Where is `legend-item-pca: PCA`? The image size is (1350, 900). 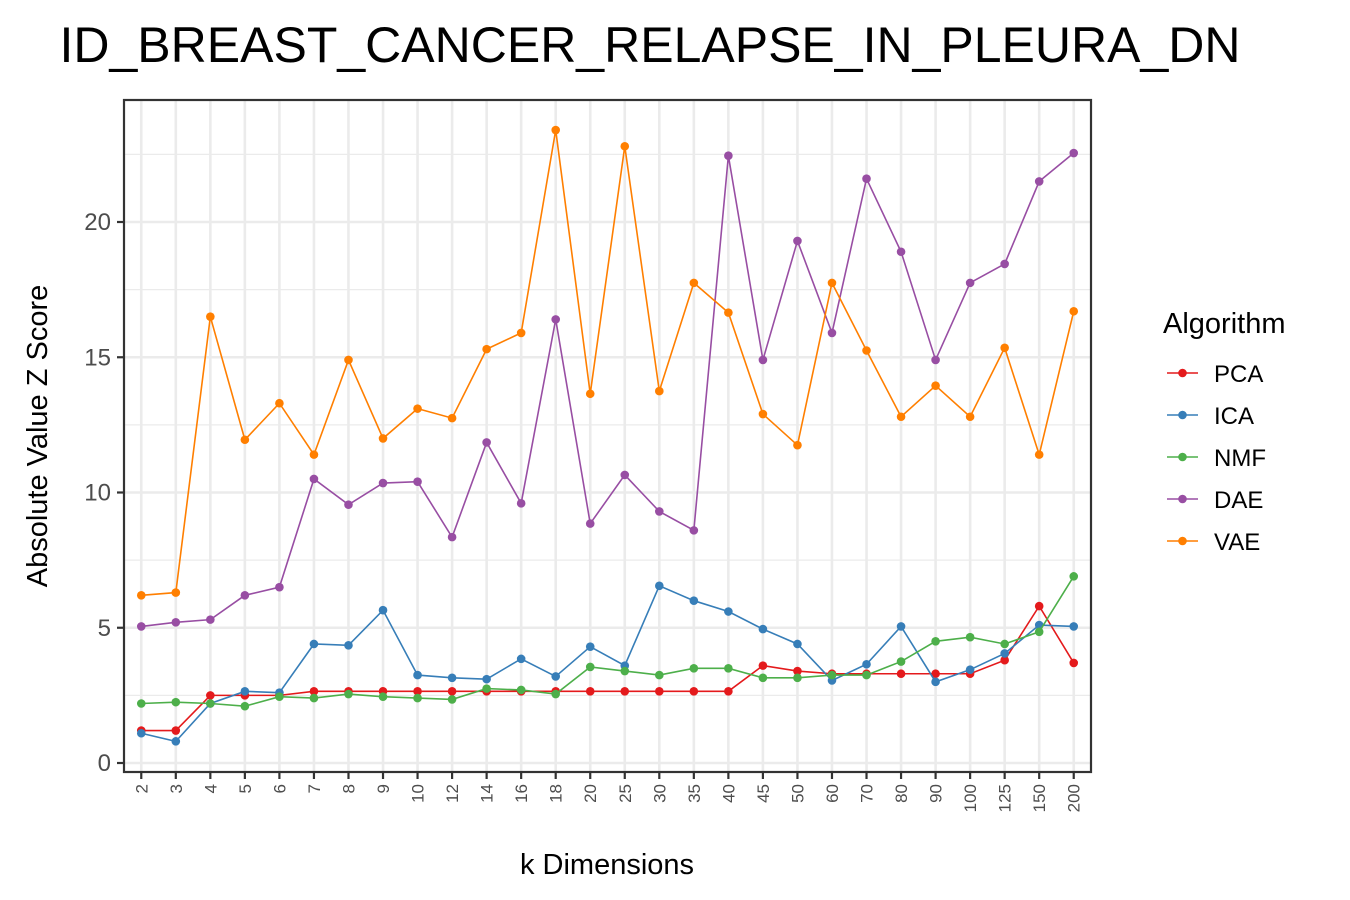
legend-item-pca: PCA is located at coordinates (1215, 374).